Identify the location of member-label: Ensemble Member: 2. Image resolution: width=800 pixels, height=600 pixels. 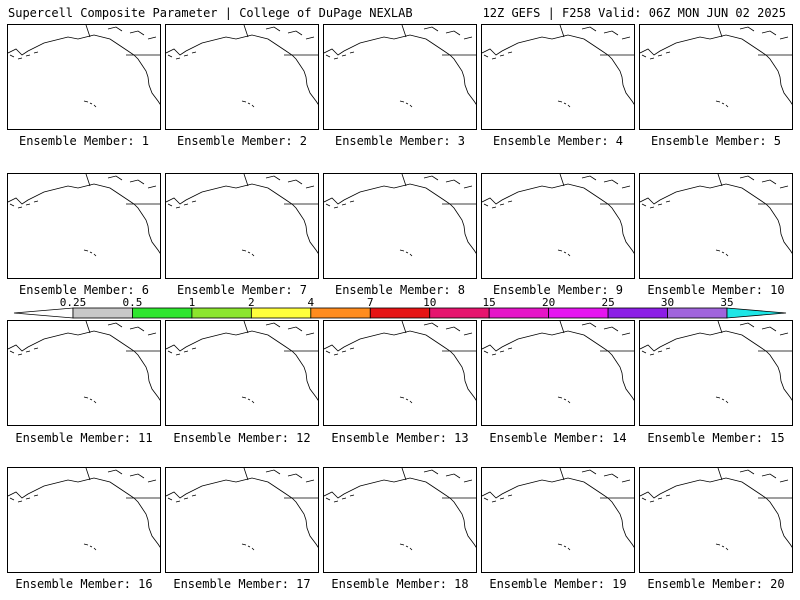
(242, 141).